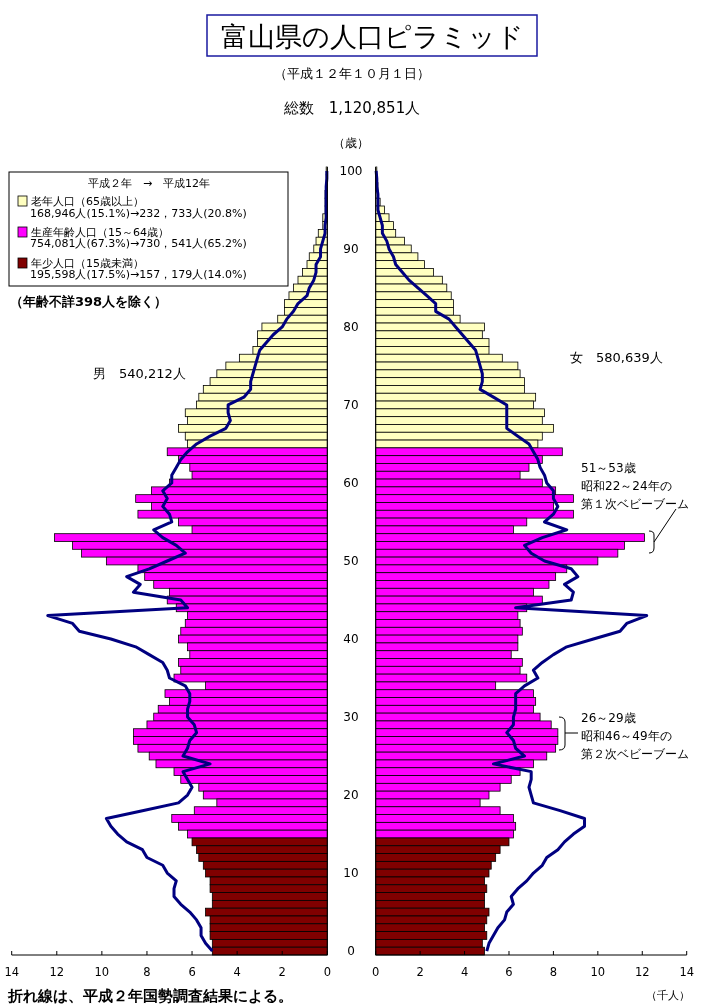 Image resolution: width=704 pixels, height=1007 pixels. I want to click on legend-label: 生産年齢人口（15～64歳）, so click(100, 232).